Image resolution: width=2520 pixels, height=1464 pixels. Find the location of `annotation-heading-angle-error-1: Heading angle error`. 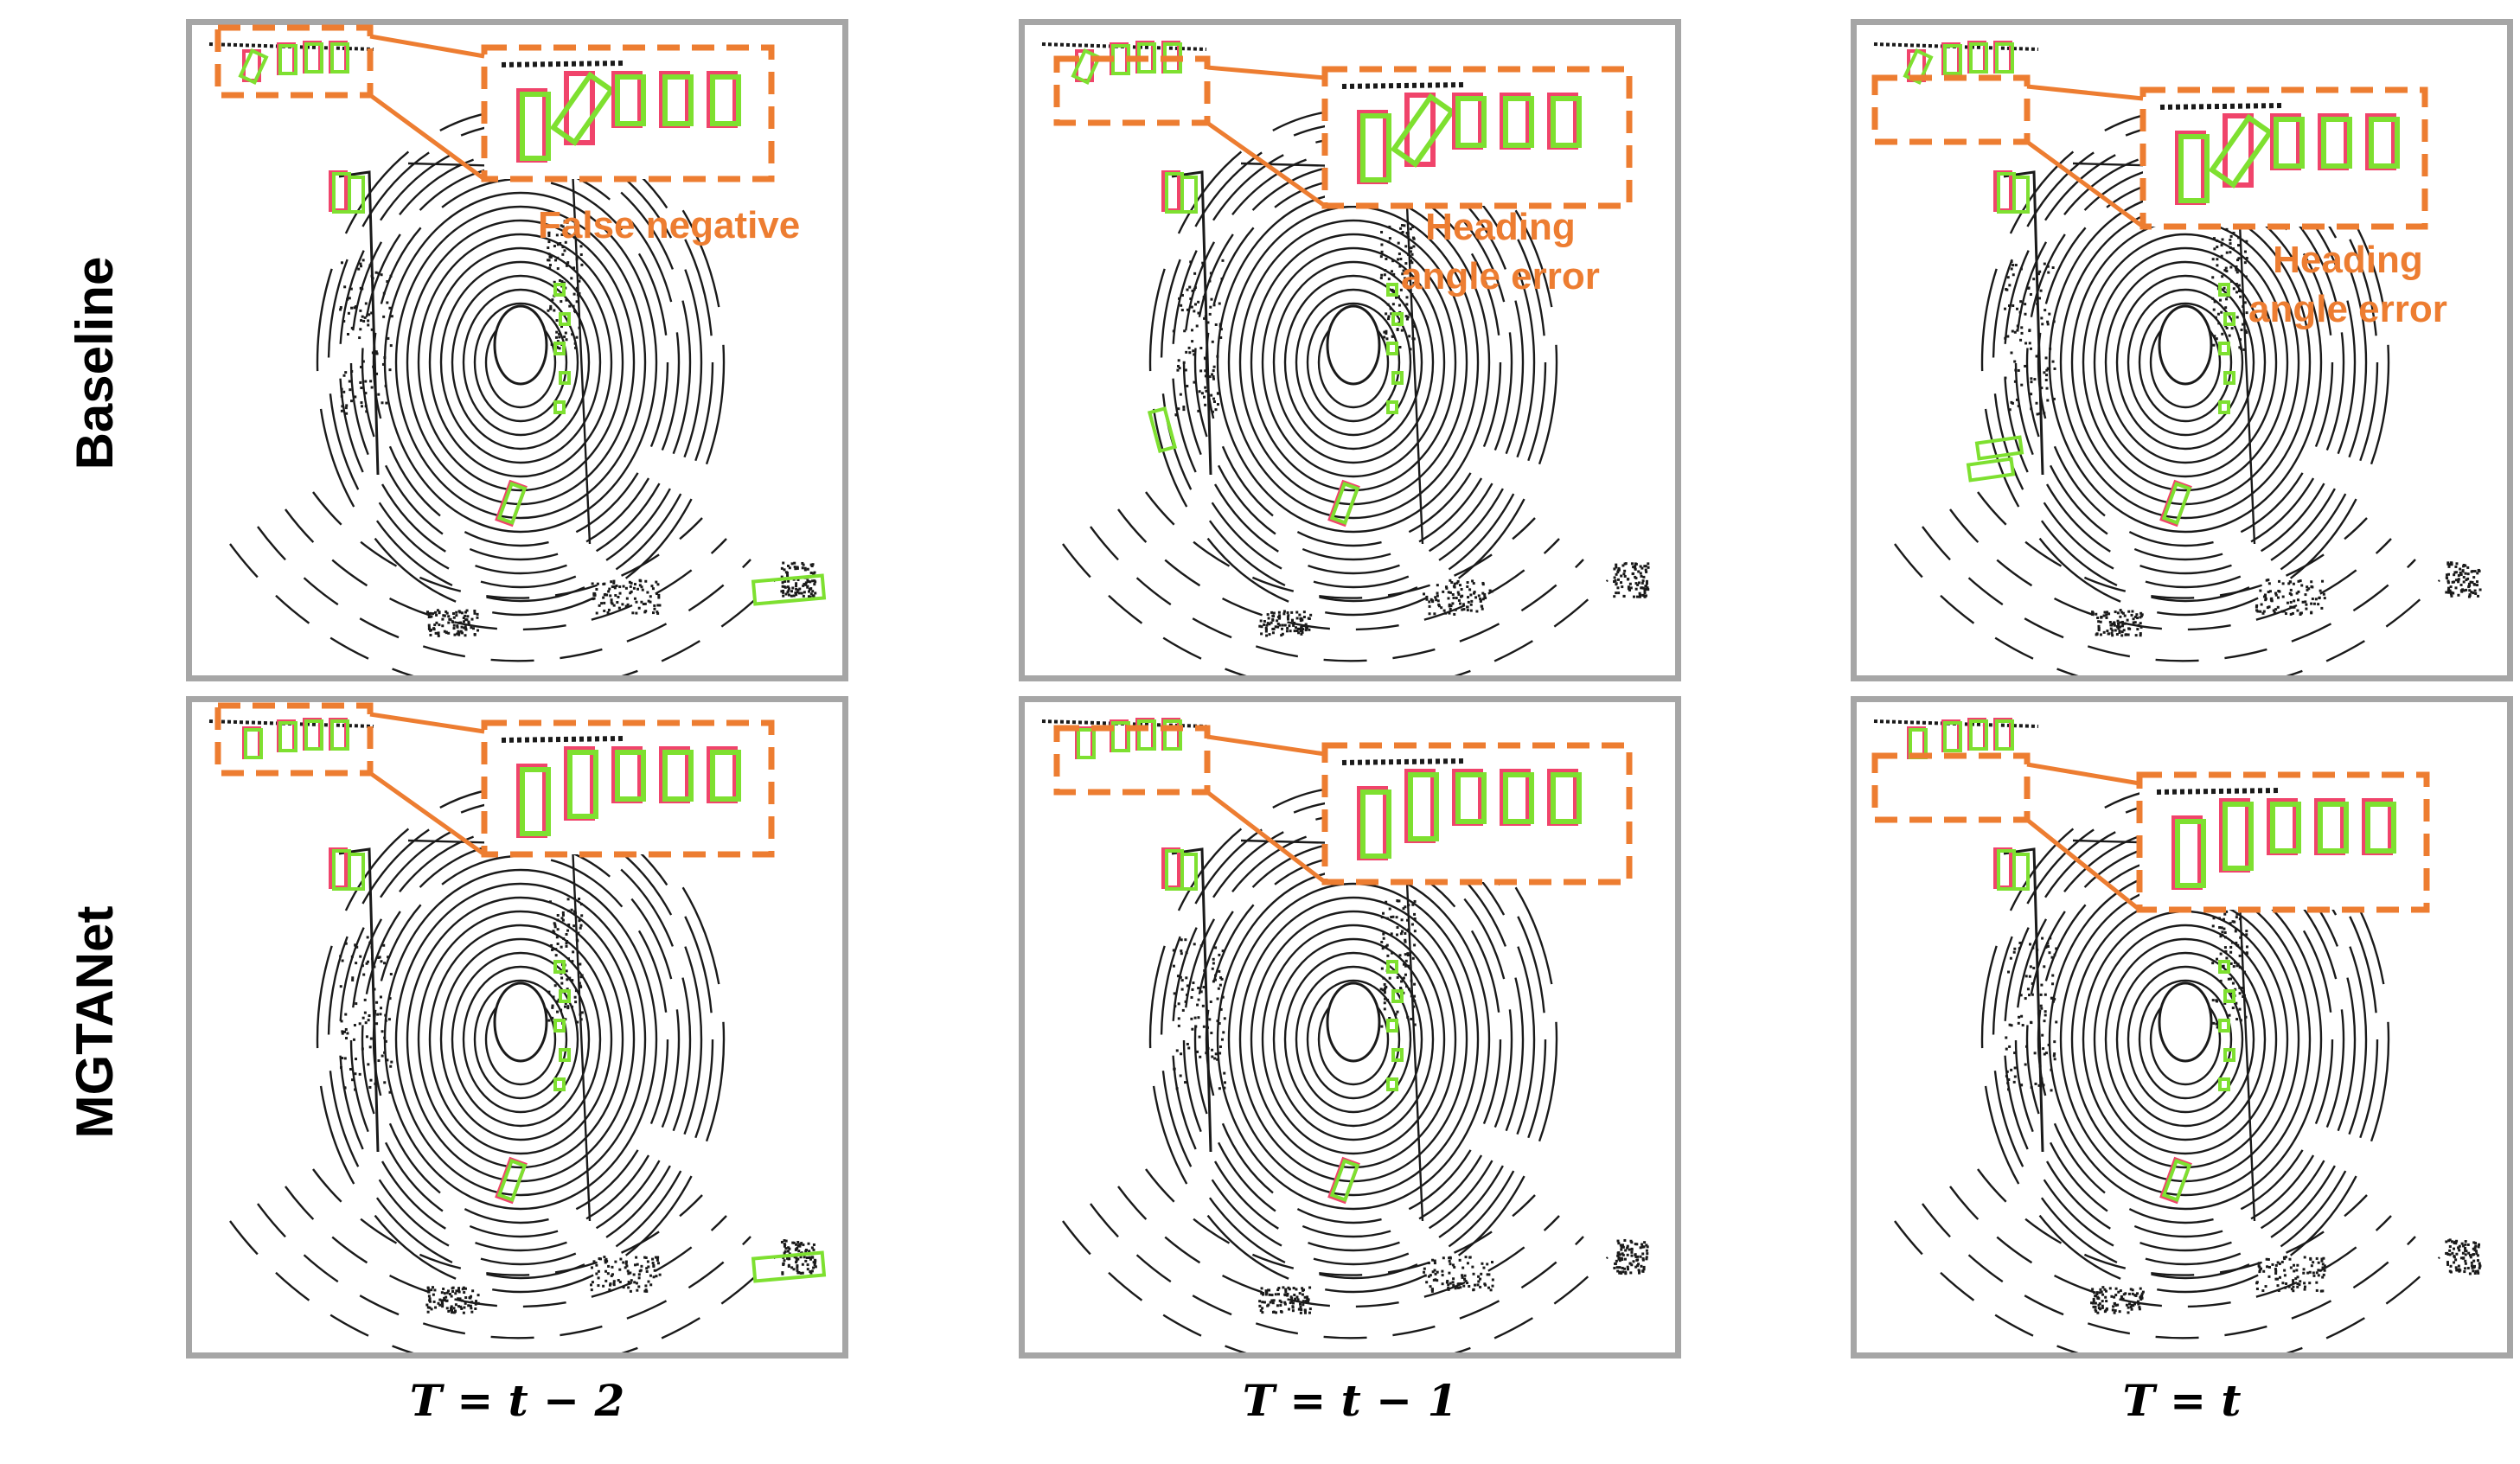

annotation-heading-angle-error-1: Heading angle error is located at coordinates (1501, 252).